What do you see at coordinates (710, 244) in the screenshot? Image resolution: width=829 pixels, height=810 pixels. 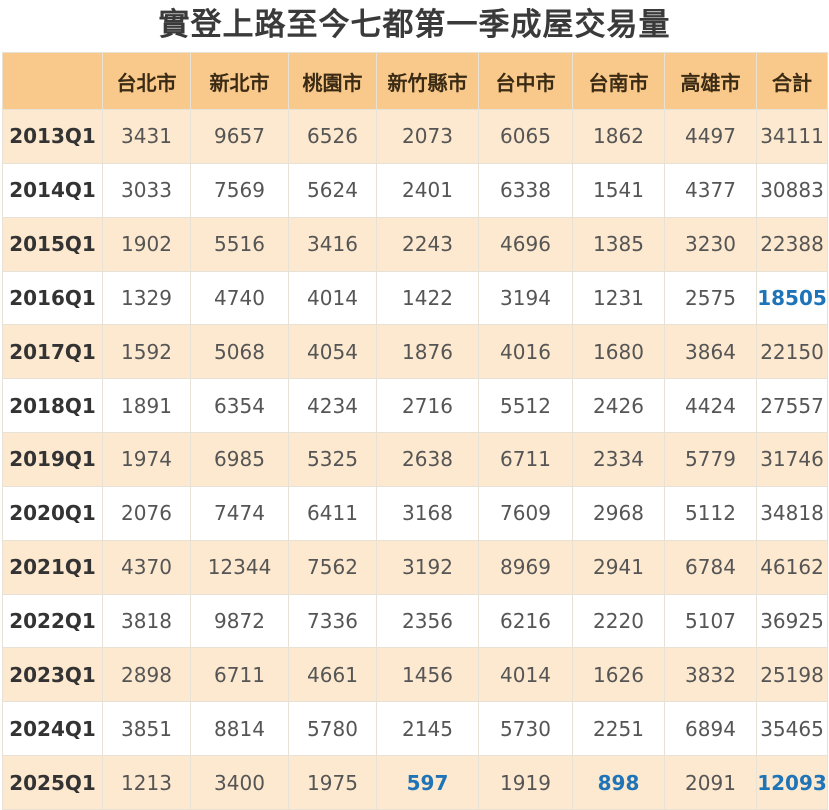 I see `table-cell: 3230` at bounding box center [710, 244].